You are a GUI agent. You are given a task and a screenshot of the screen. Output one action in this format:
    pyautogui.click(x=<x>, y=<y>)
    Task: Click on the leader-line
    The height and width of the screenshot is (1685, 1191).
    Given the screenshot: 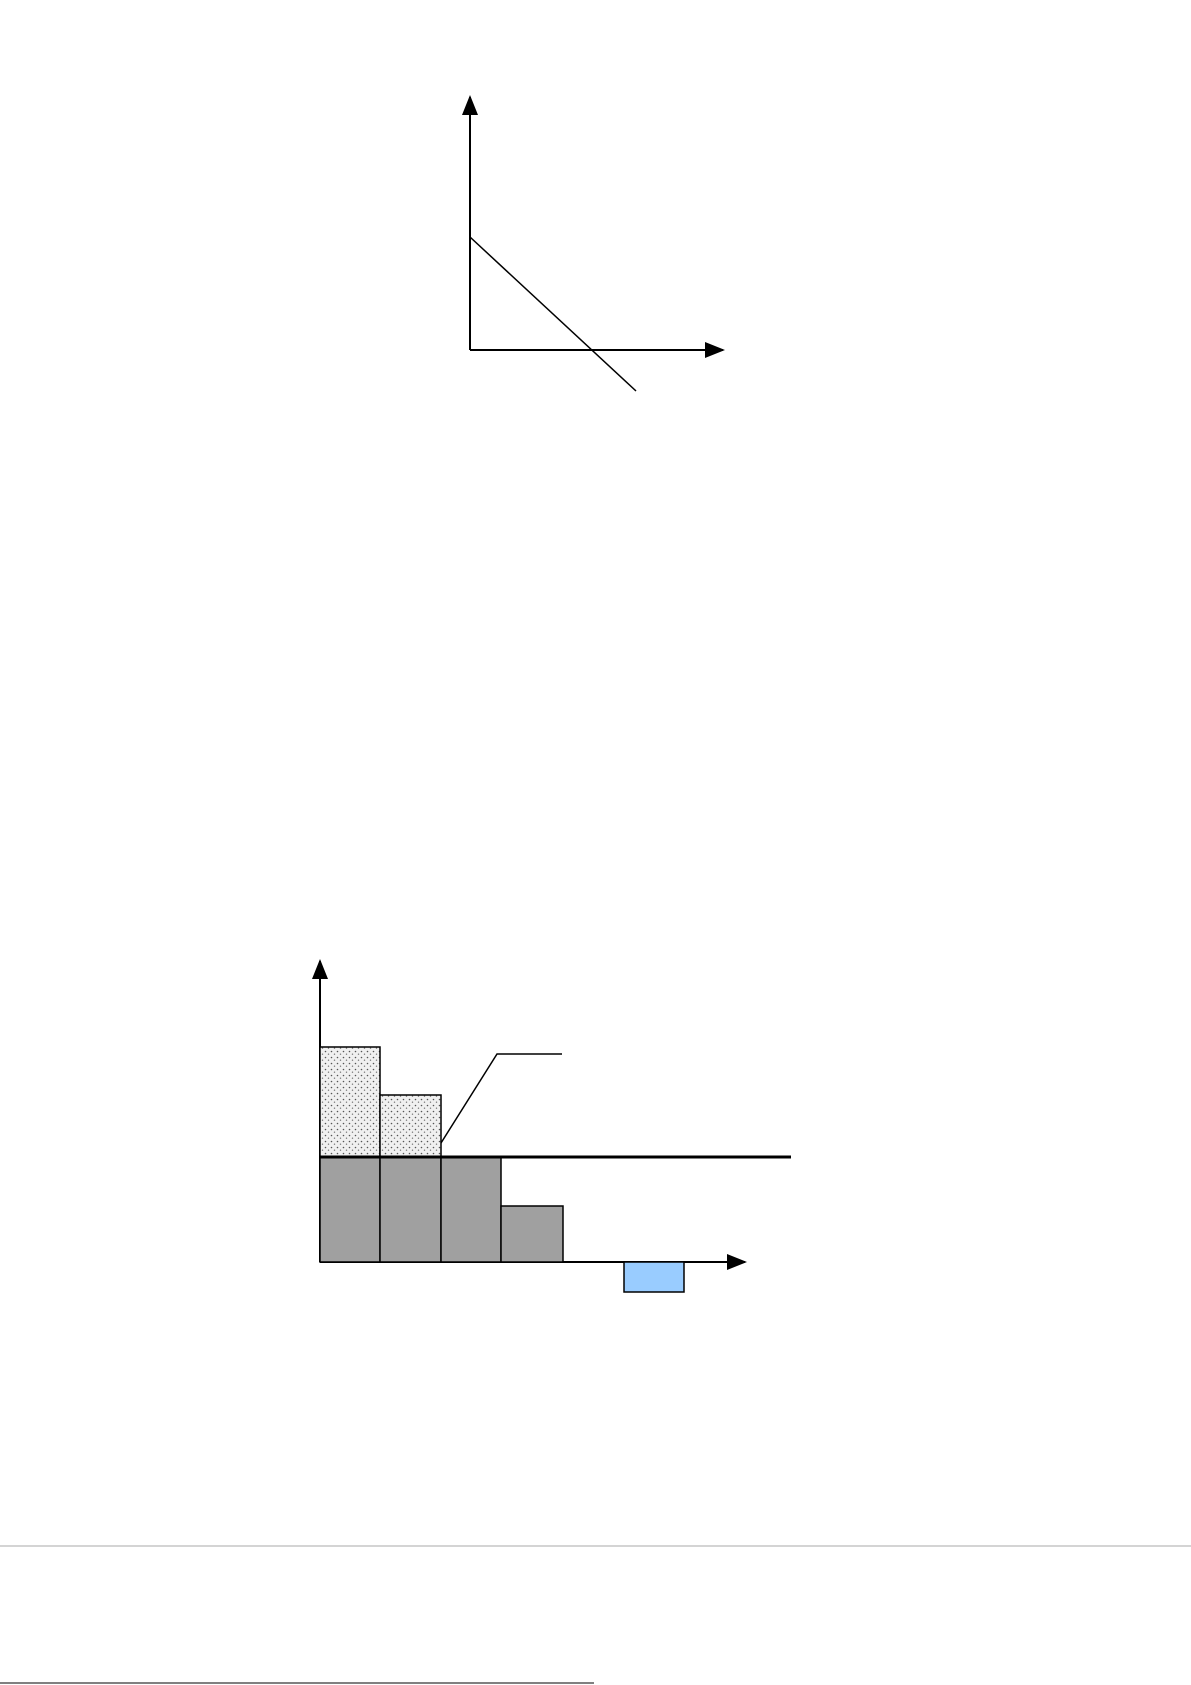 What is the action you would take?
    pyautogui.click(x=501, y=1098)
    